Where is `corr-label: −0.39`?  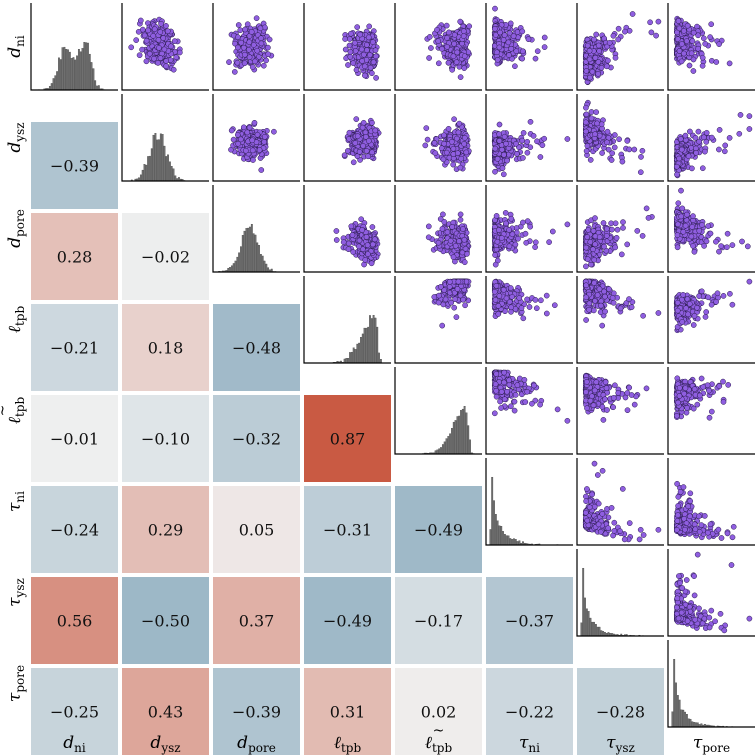
corr-label: −0.39 is located at coordinates (74, 166).